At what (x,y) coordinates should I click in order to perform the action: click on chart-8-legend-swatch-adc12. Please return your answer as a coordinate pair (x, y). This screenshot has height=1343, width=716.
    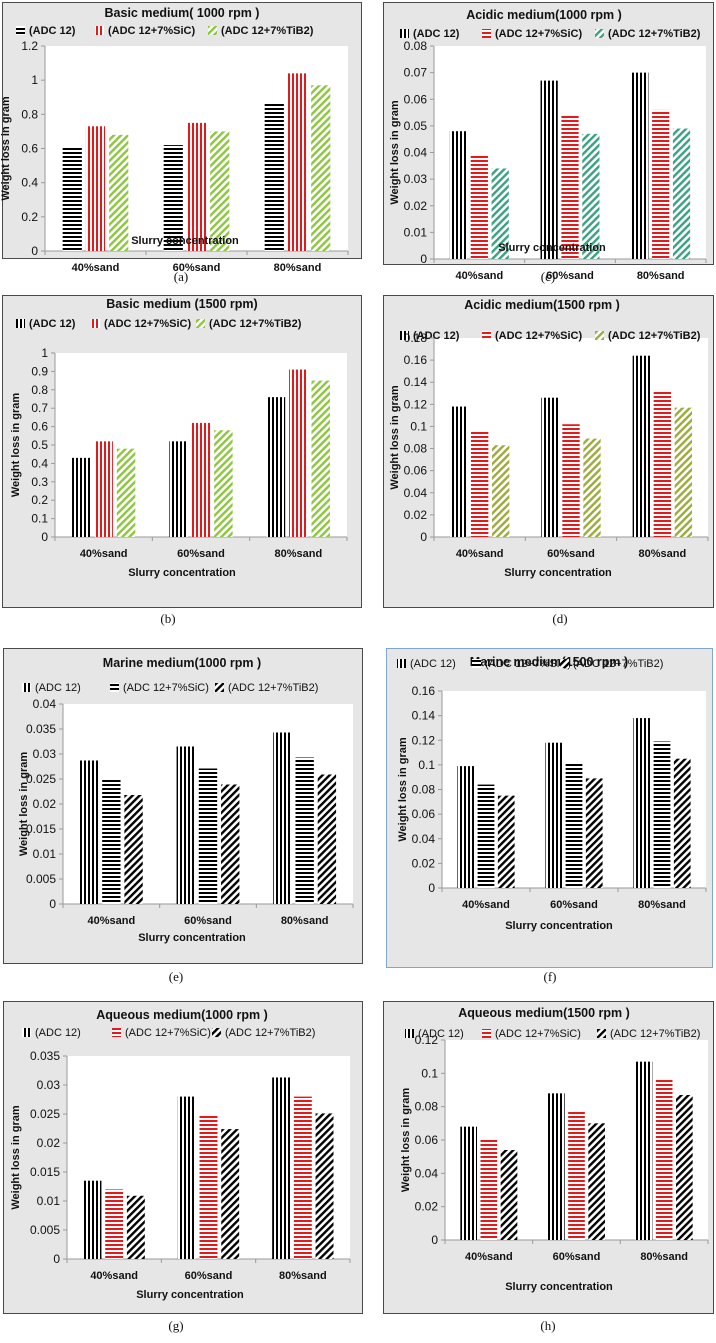
    Looking at the image, I should click on (409, 1033).